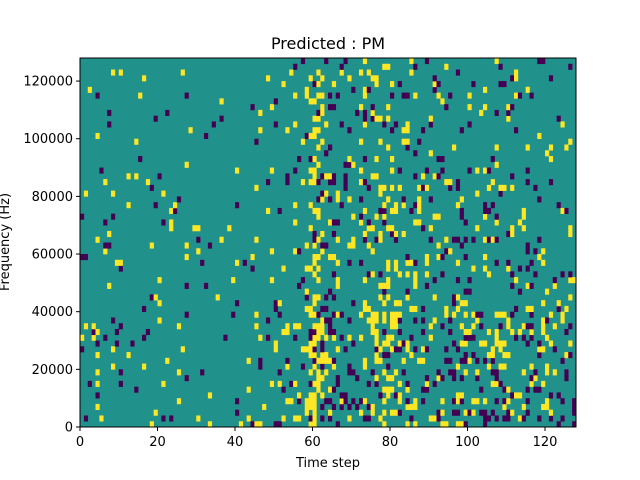 This screenshot has height=480, width=640. What do you see at coordinates (52, 370) in the screenshot?
I see `y-tick-label: 20000` at bounding box center [52, 370].